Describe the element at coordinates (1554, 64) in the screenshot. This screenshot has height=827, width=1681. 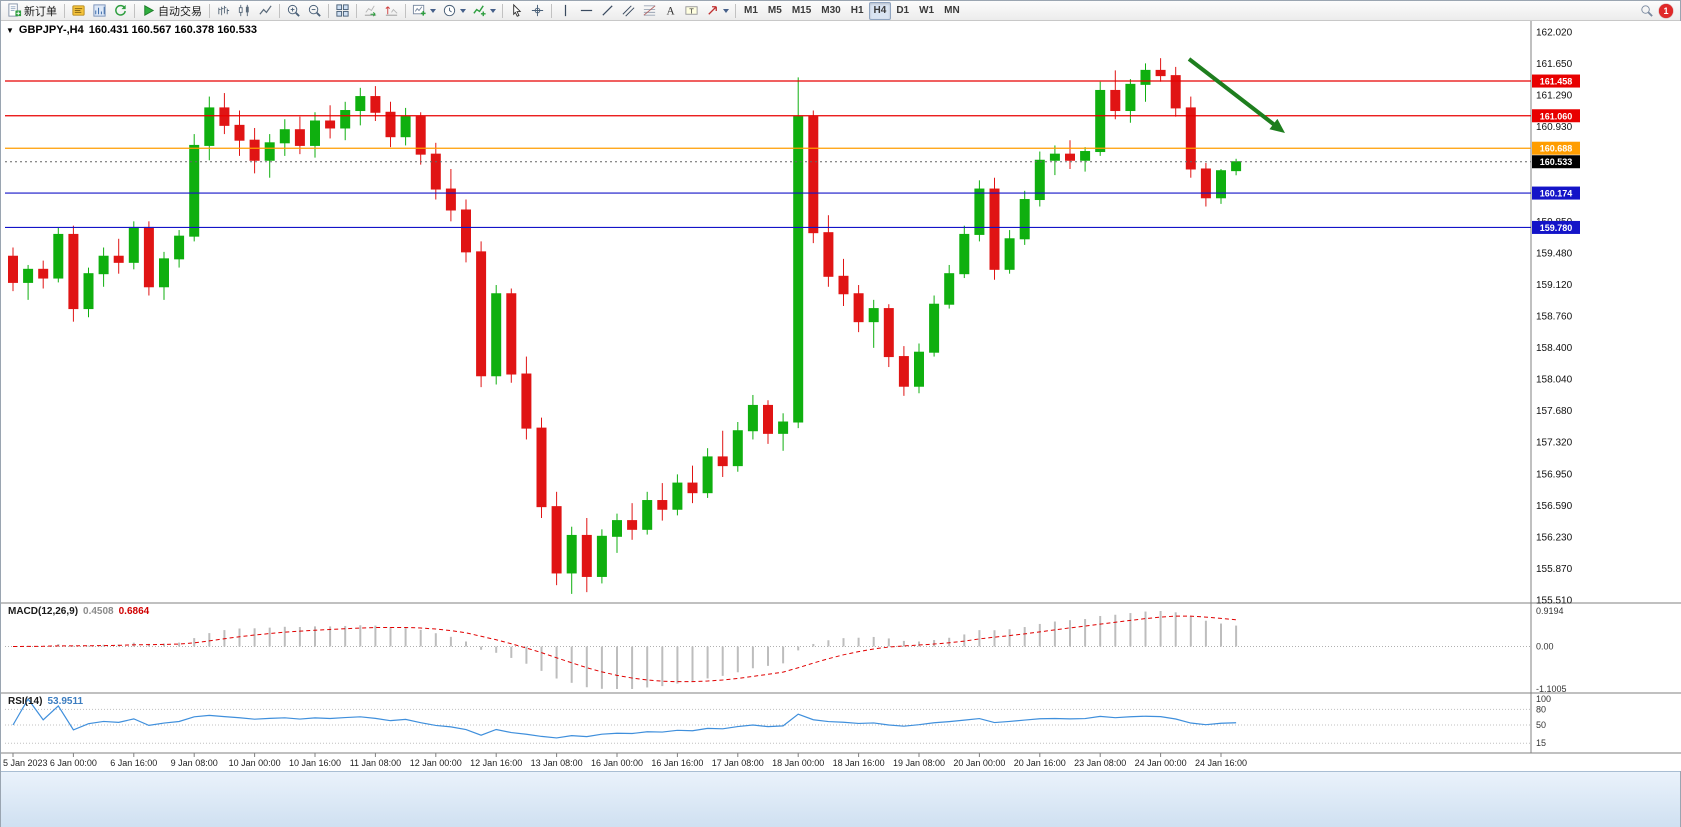
I see `svg-text: 161.650` at that location.